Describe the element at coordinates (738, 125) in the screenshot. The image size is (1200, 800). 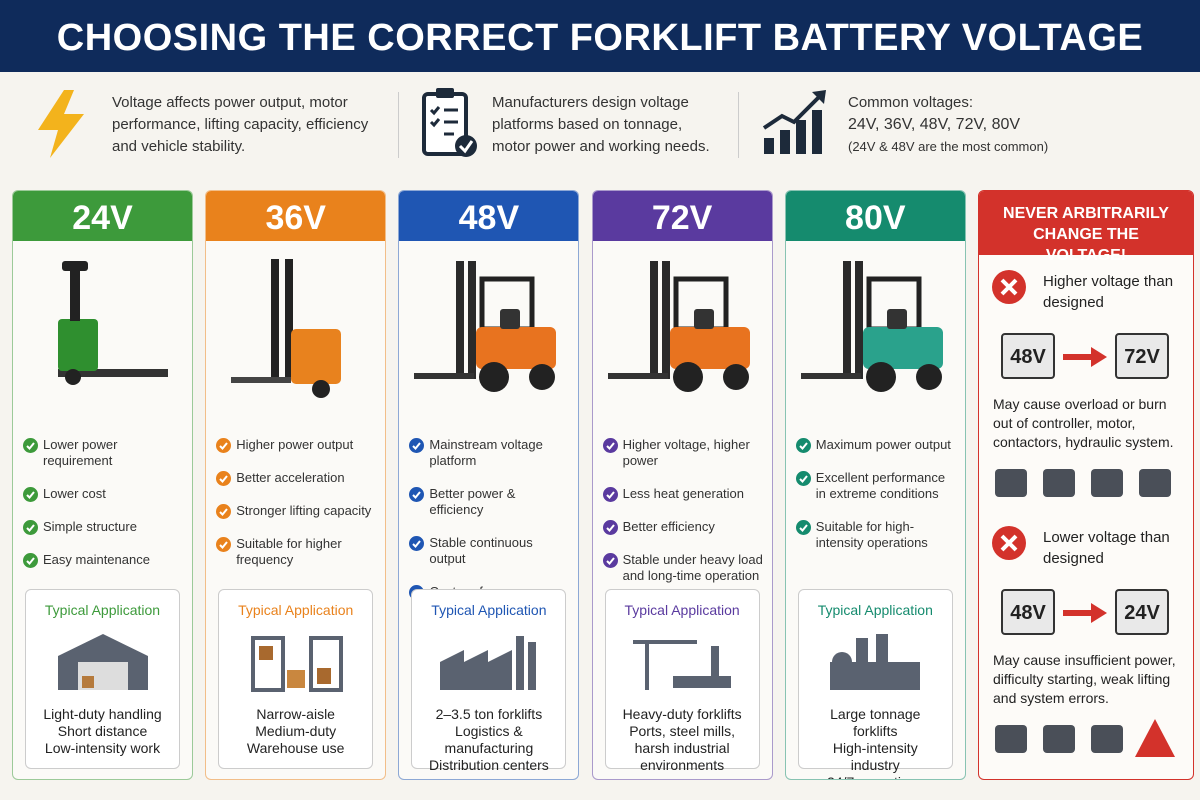
I see `divider` at that location.